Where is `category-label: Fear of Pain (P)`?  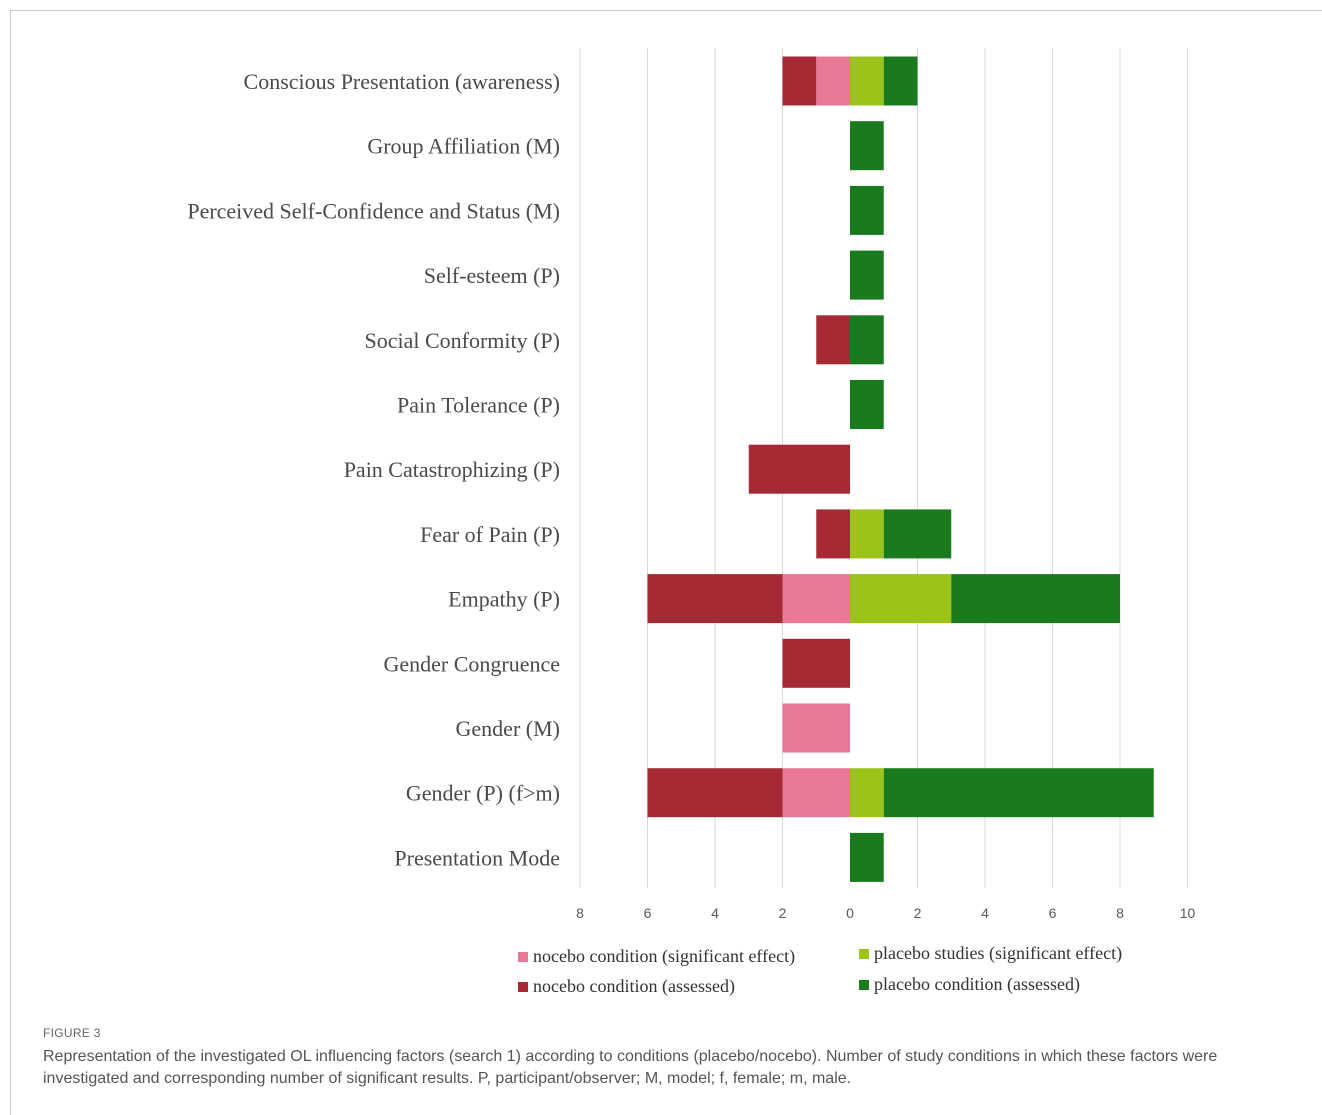
category-label: Fear of Pain (P) is located at coordinates (490, 534).